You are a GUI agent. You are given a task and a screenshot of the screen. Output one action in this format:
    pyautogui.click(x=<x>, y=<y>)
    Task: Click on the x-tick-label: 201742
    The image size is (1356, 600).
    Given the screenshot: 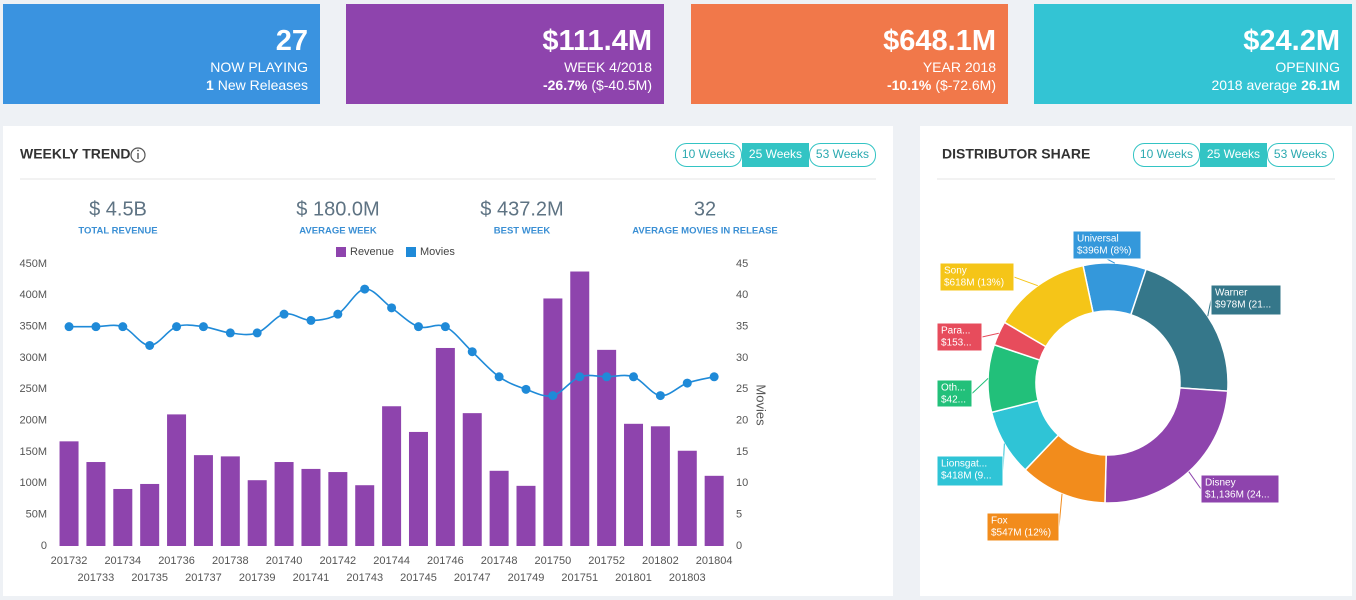 What is the action you would take?
    pyautogui.click(x=337, y=561)
    